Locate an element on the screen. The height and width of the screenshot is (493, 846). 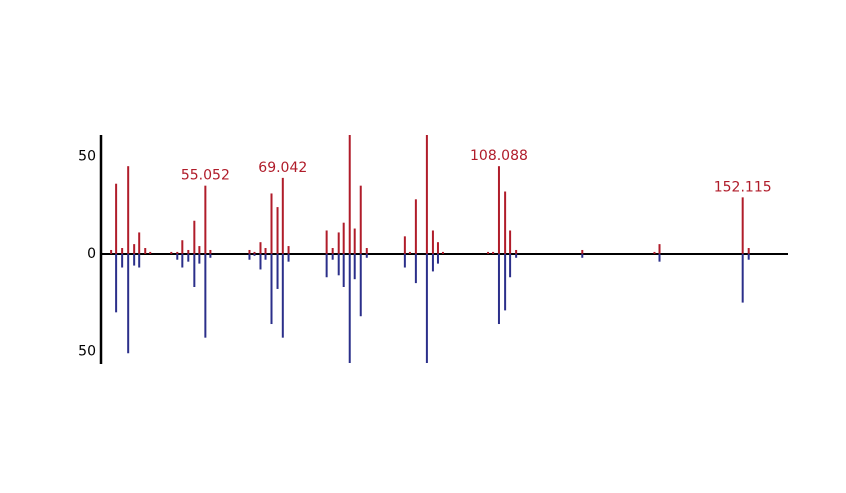
peak-annotation: 108.088 is located at coordinates (499, 156).